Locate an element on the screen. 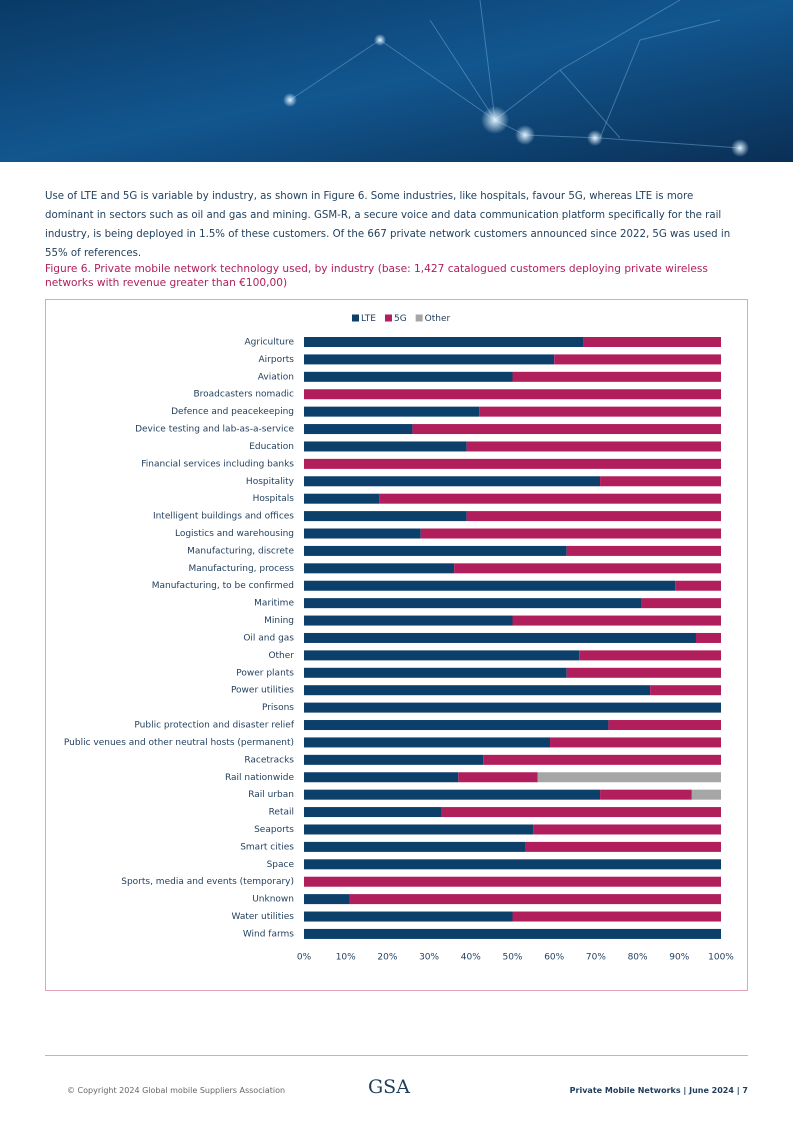  logo: GSA is located at coordinates (389, 1087).